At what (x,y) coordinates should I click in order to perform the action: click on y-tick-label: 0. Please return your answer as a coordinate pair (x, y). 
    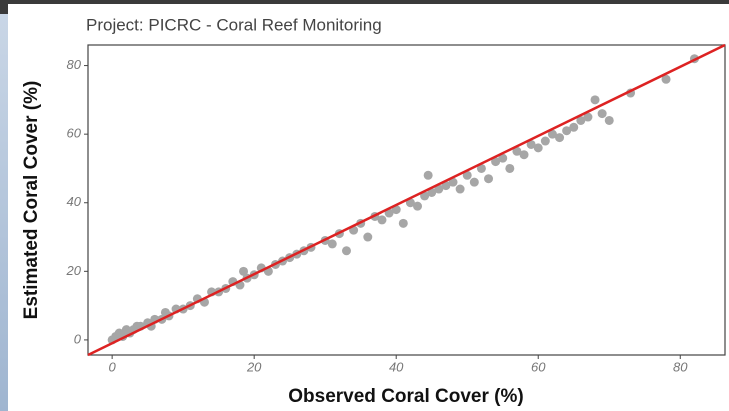
    Looking at the image, I should click on (78, 338).